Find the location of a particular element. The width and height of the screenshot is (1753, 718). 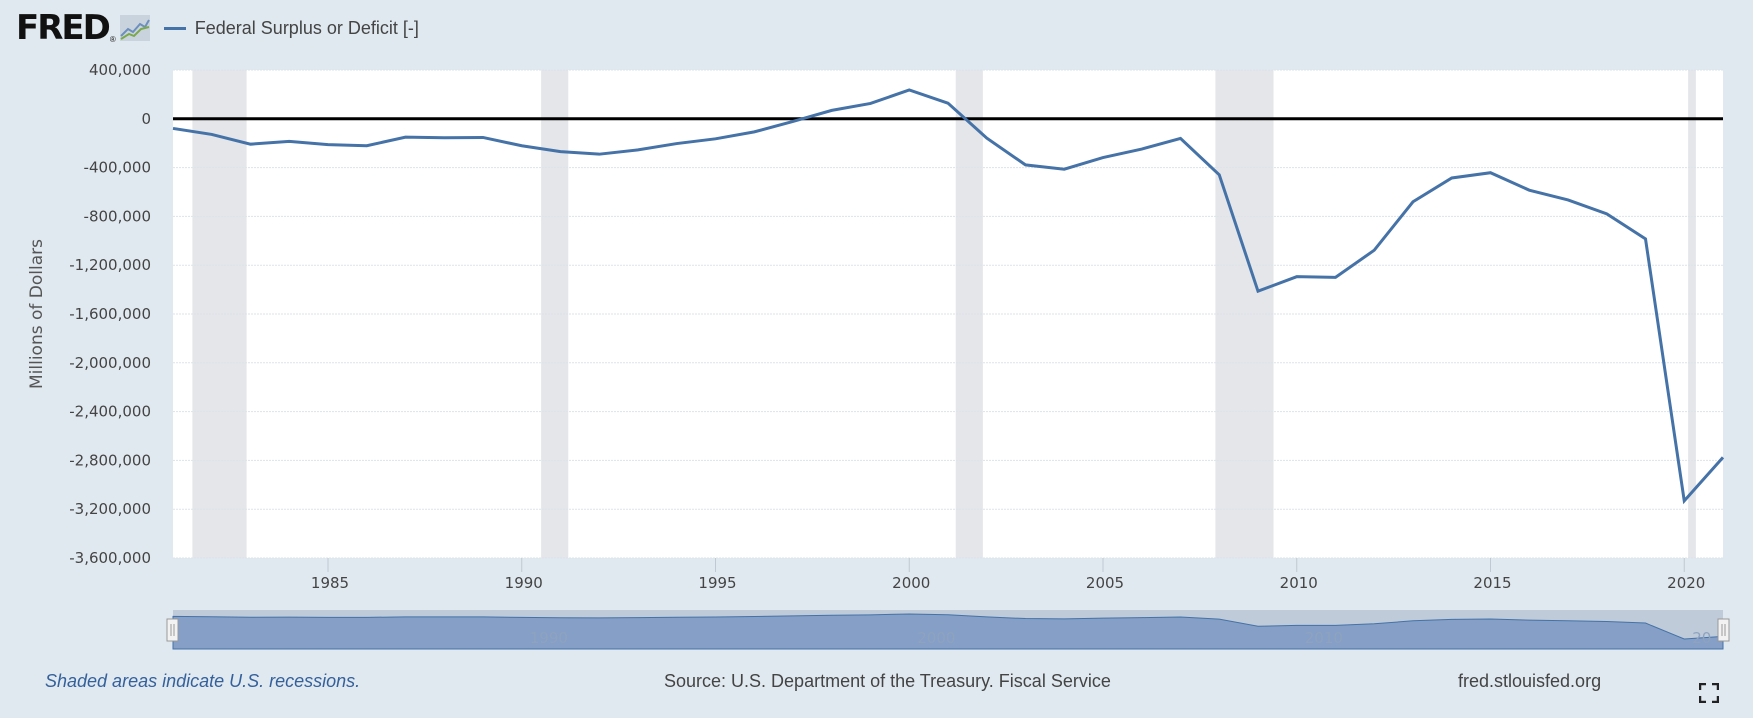

y-tick-label: 0 is located at coordinates (146, 119).